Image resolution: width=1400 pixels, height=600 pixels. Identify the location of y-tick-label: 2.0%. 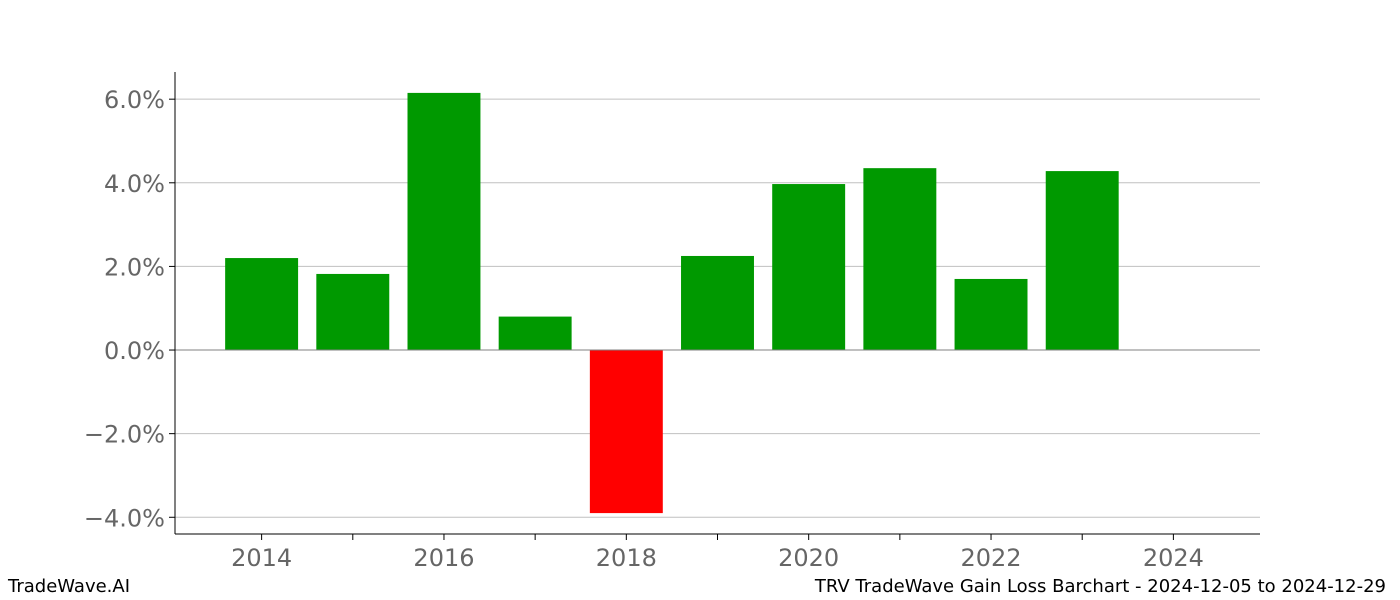
(134, 267).